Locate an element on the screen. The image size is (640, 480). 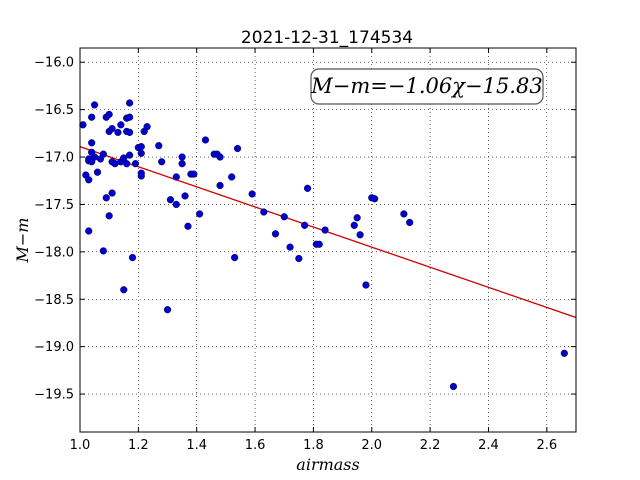
x-tick-label: 2.4 is located at coordinates (488, 445).